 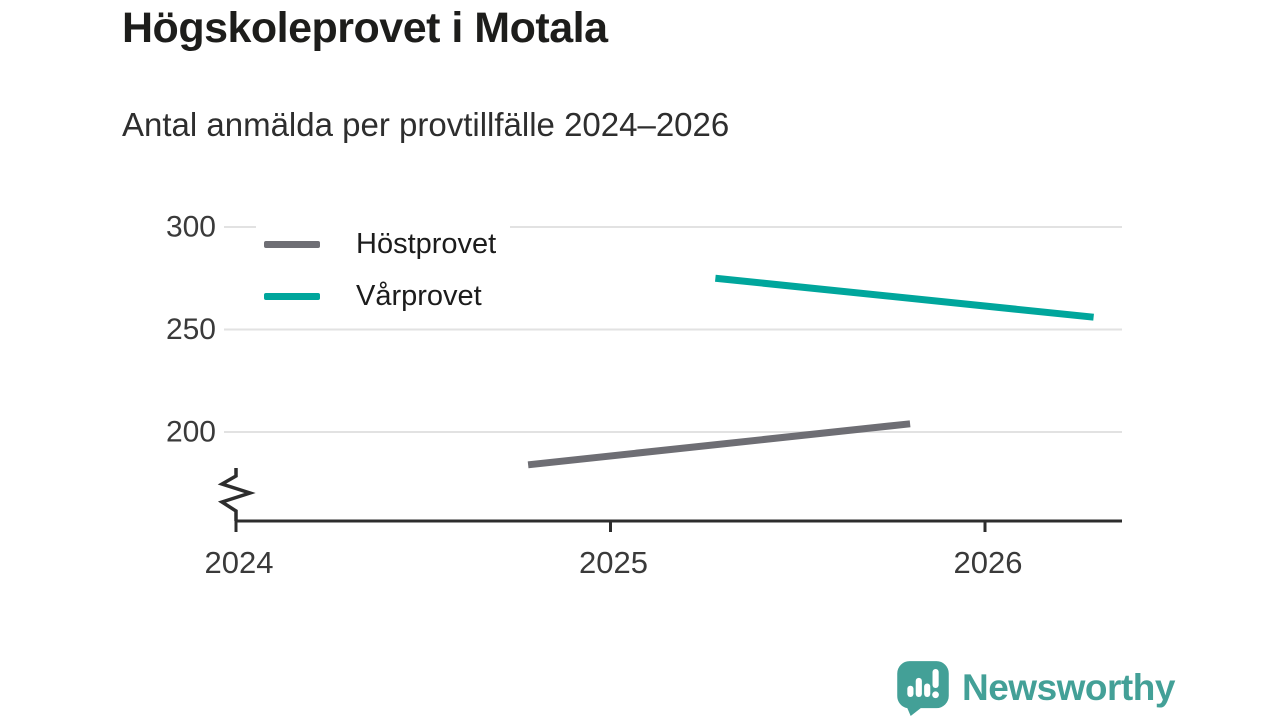 What do you see at coordinates (1068, 687) in the screenshot?
I see `brand-name: Newsworthy` at bounding box center [1068, 687].